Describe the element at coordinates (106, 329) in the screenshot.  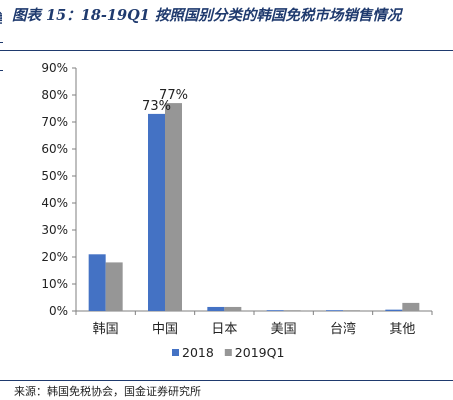
I see `x-tick-label: 韩国` at that location.